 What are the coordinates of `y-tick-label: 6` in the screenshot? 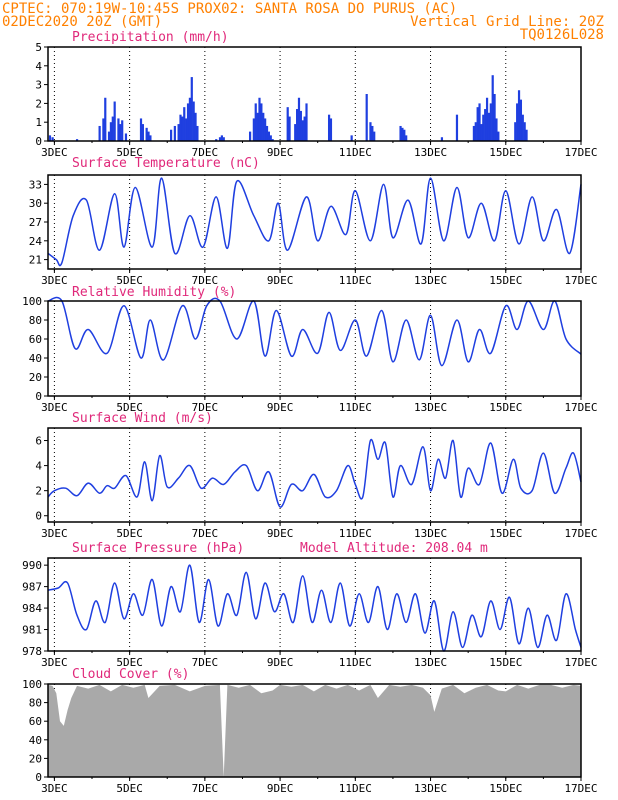 It's located at (38, 441).